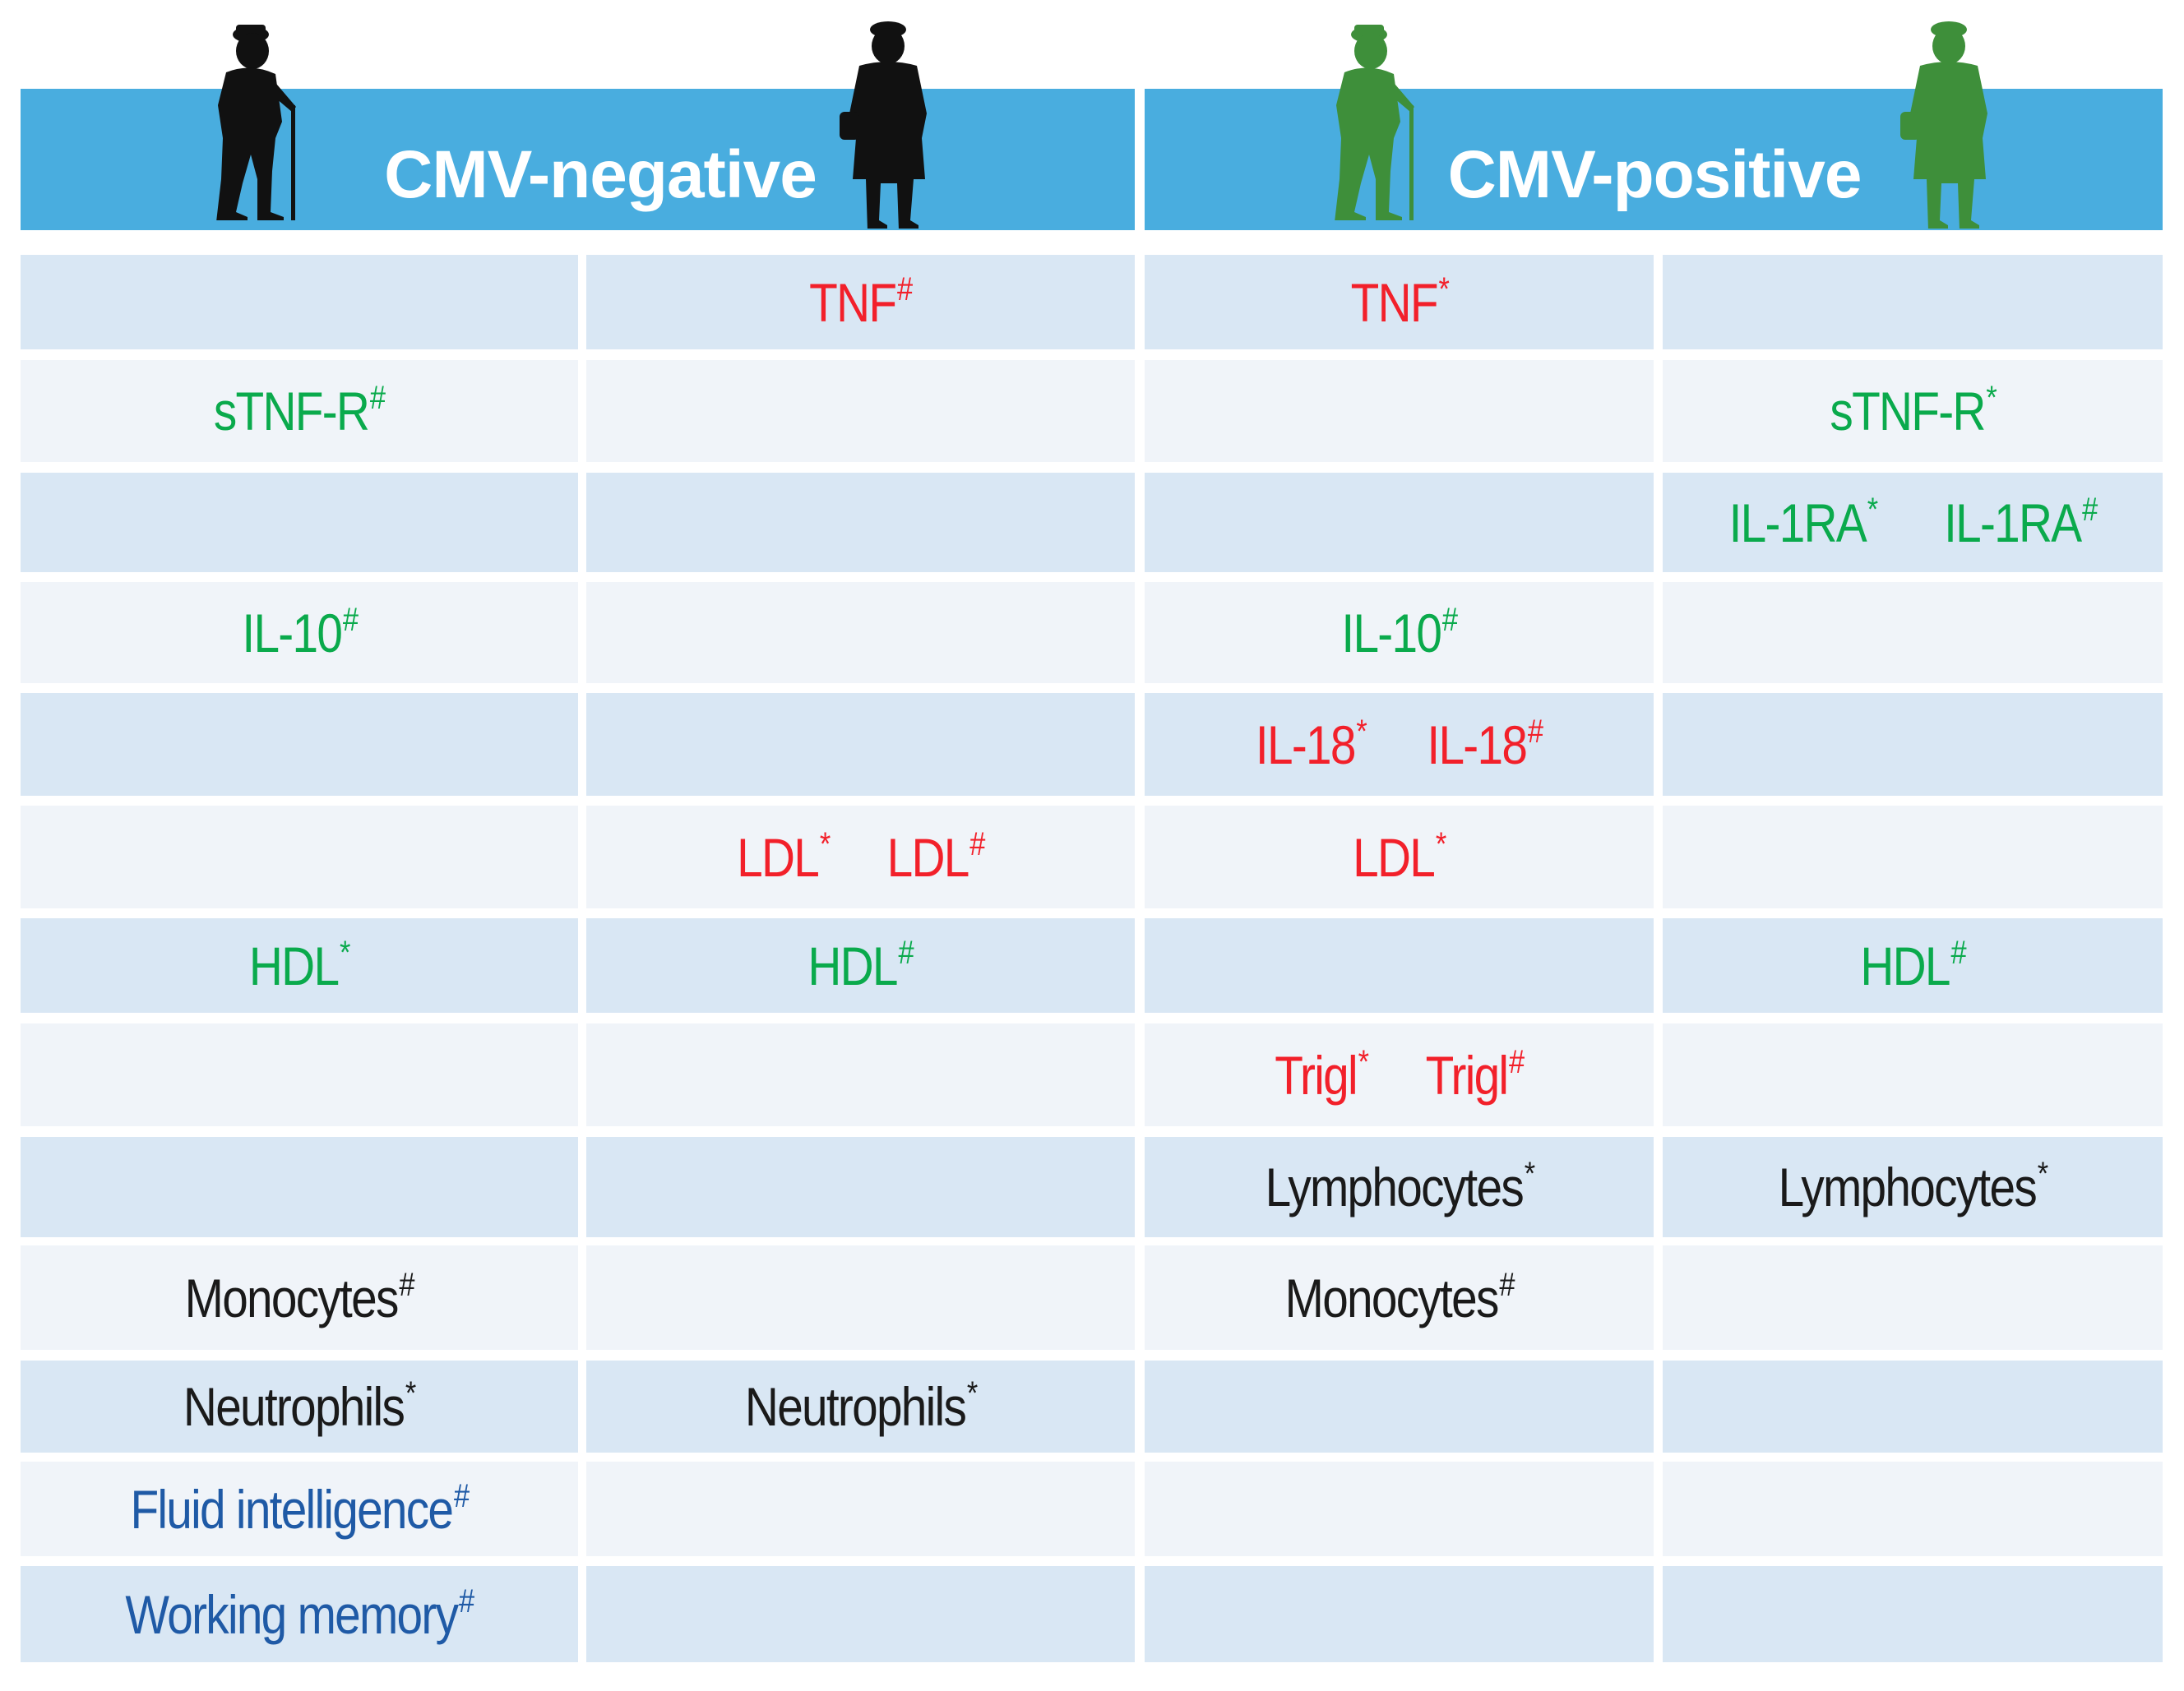 This screenshot has height=1691, width=2184. What do you see at coordinates (860, 411) in the screenshot?
I see `table-cell-r2-neg-woman` at bounding box center [860, 411].